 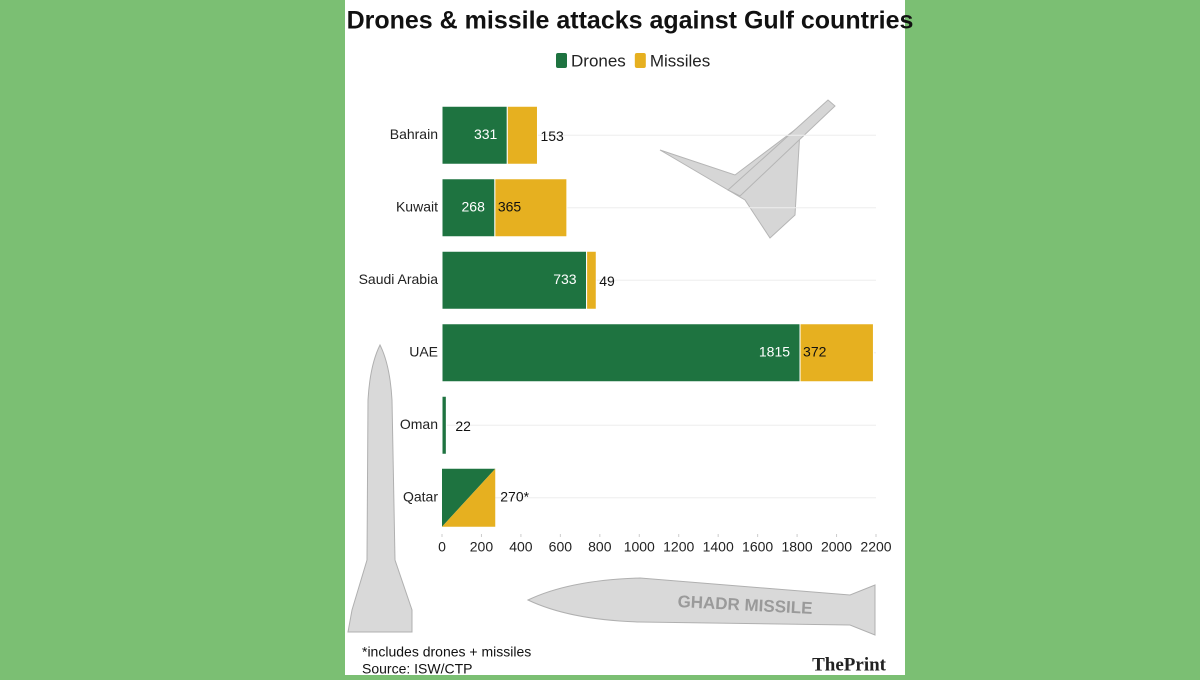 I want to click on footnote: *includes drones + missiles, so click(x=446, y=652).